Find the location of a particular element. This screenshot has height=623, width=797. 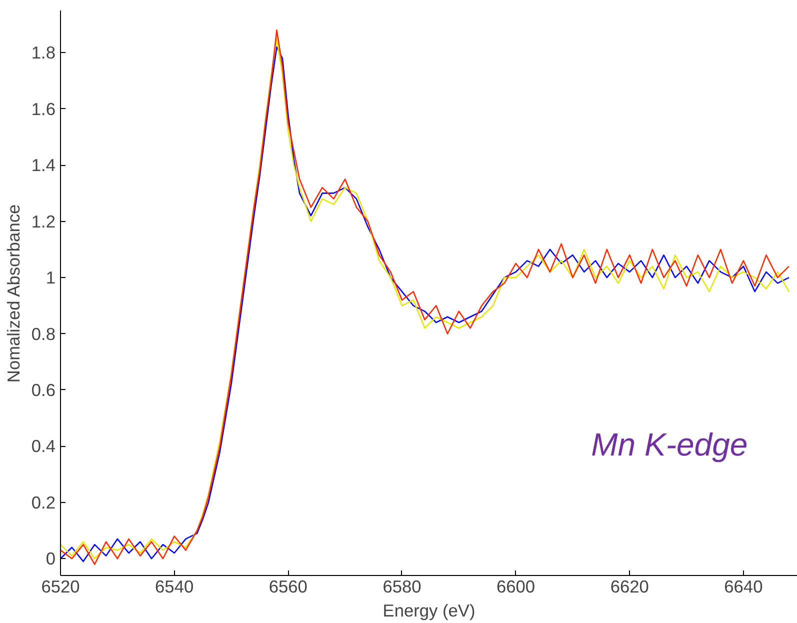

x-tick-label: 6640 is located at coordinates (743, 586).